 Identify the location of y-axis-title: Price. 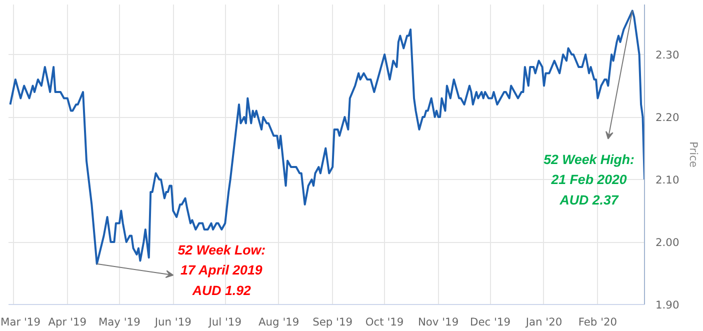
(693, 155).